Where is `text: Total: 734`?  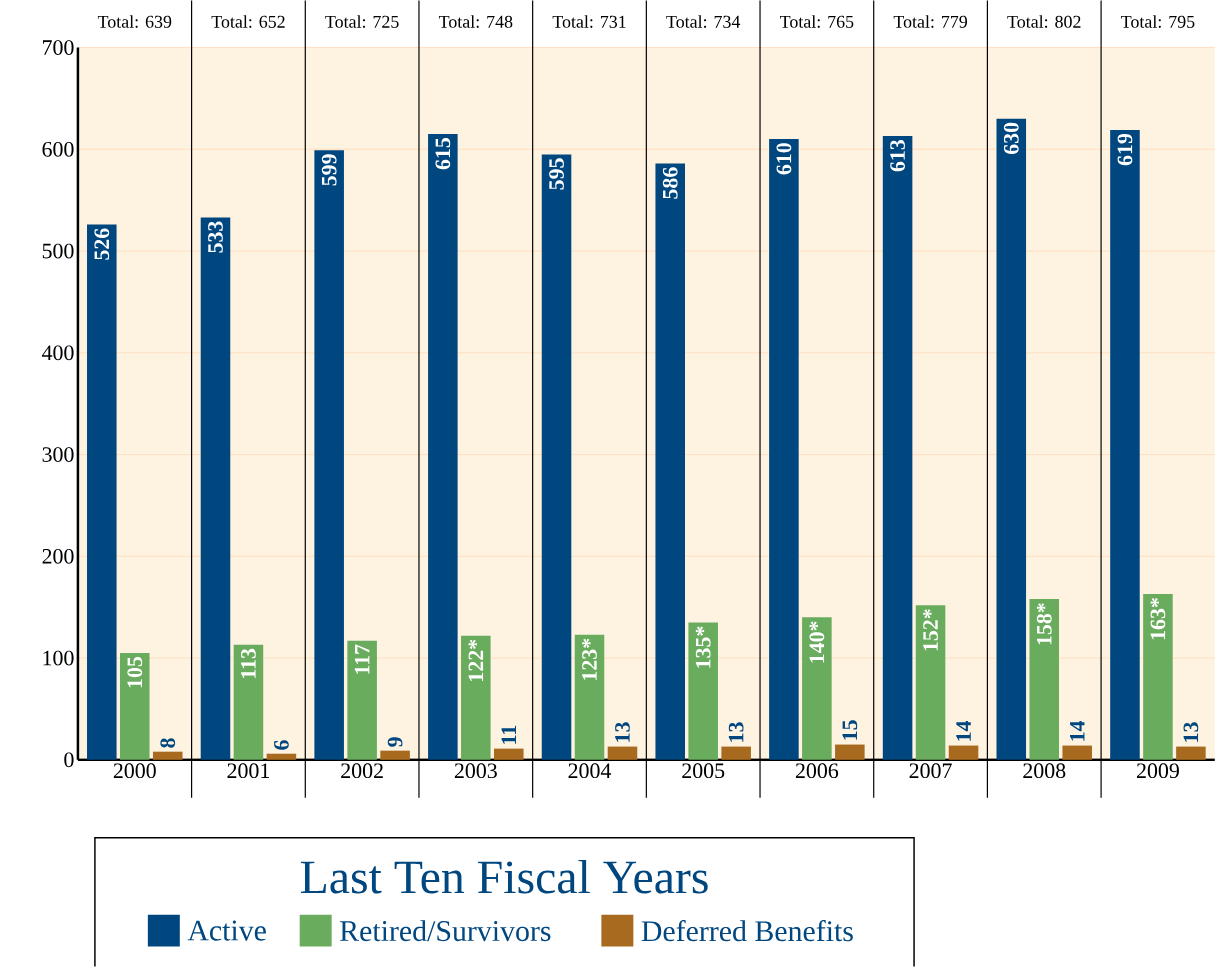
text: Total: 734 is located at coordinates (703, 21).